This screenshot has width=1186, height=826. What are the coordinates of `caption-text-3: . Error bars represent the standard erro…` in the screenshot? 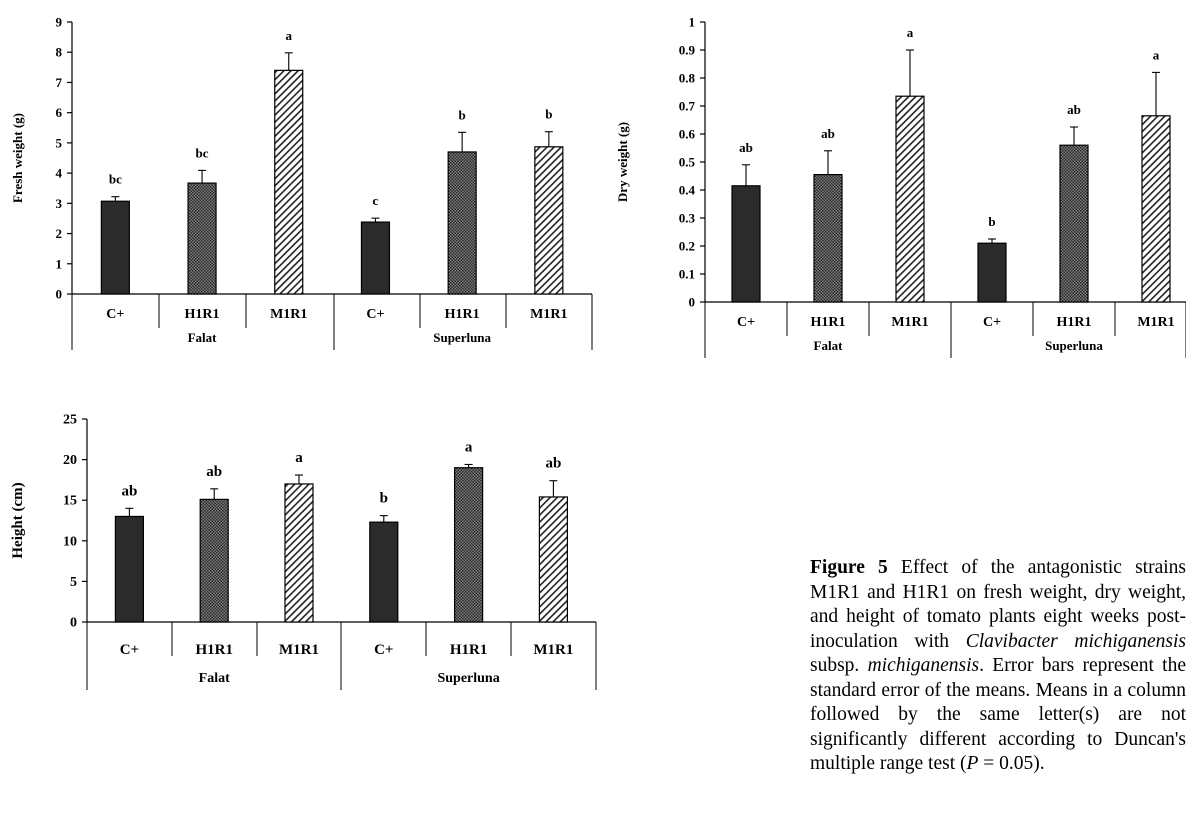 It's located at (998, 714).